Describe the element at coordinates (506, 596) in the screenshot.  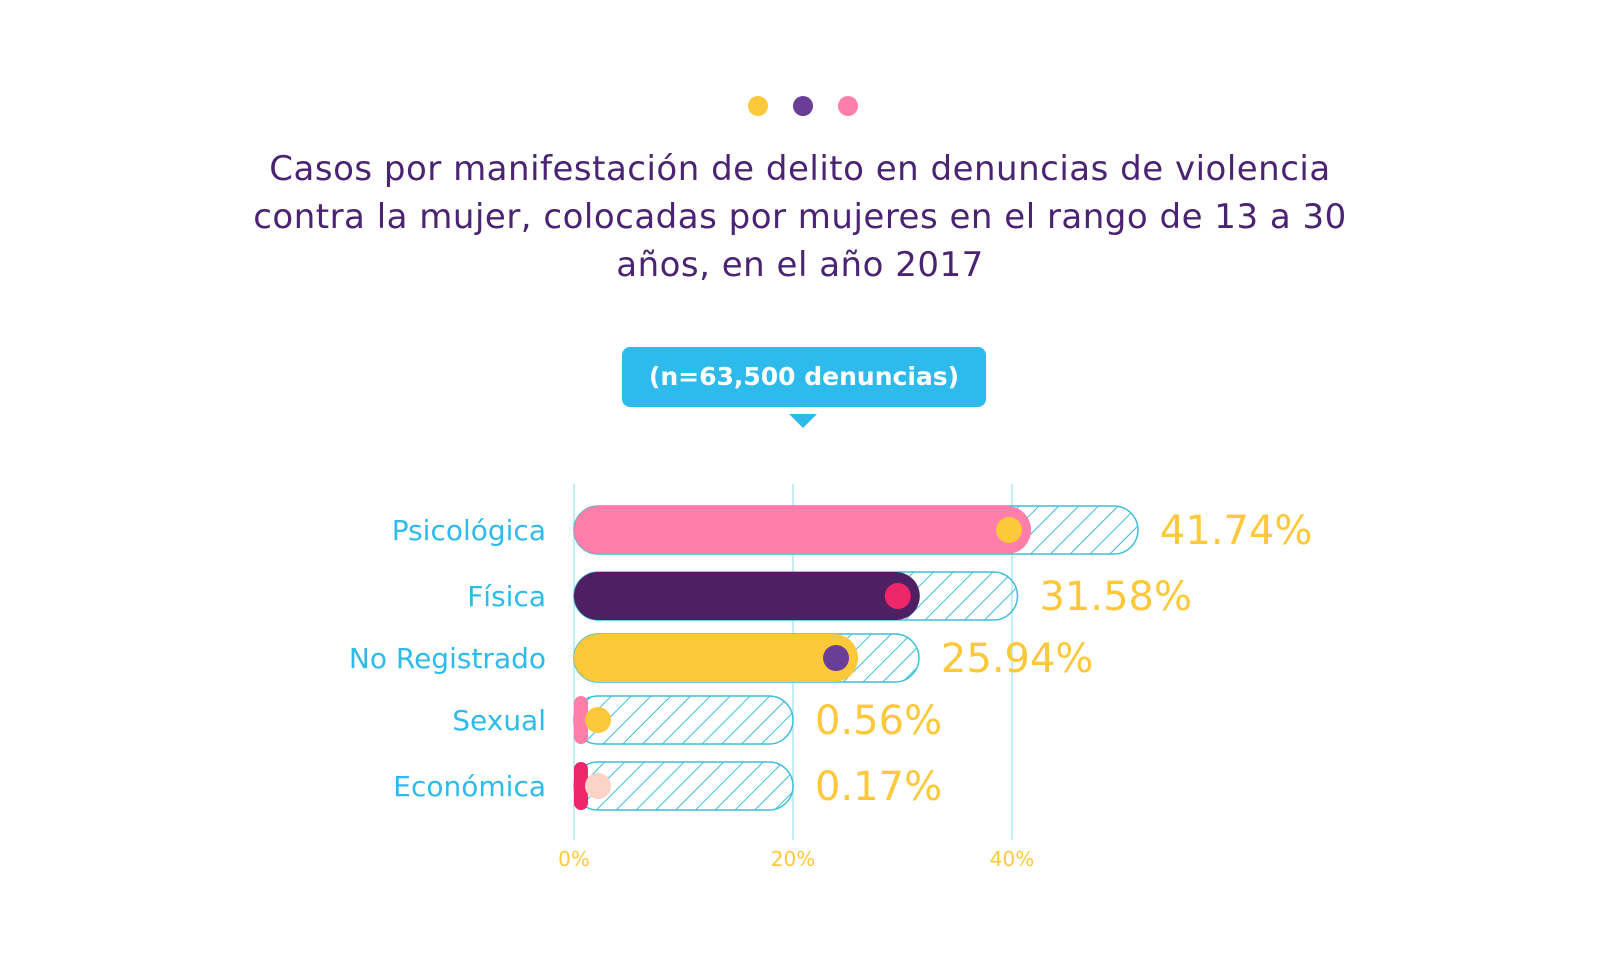
I see `category-label: Física` at that location.